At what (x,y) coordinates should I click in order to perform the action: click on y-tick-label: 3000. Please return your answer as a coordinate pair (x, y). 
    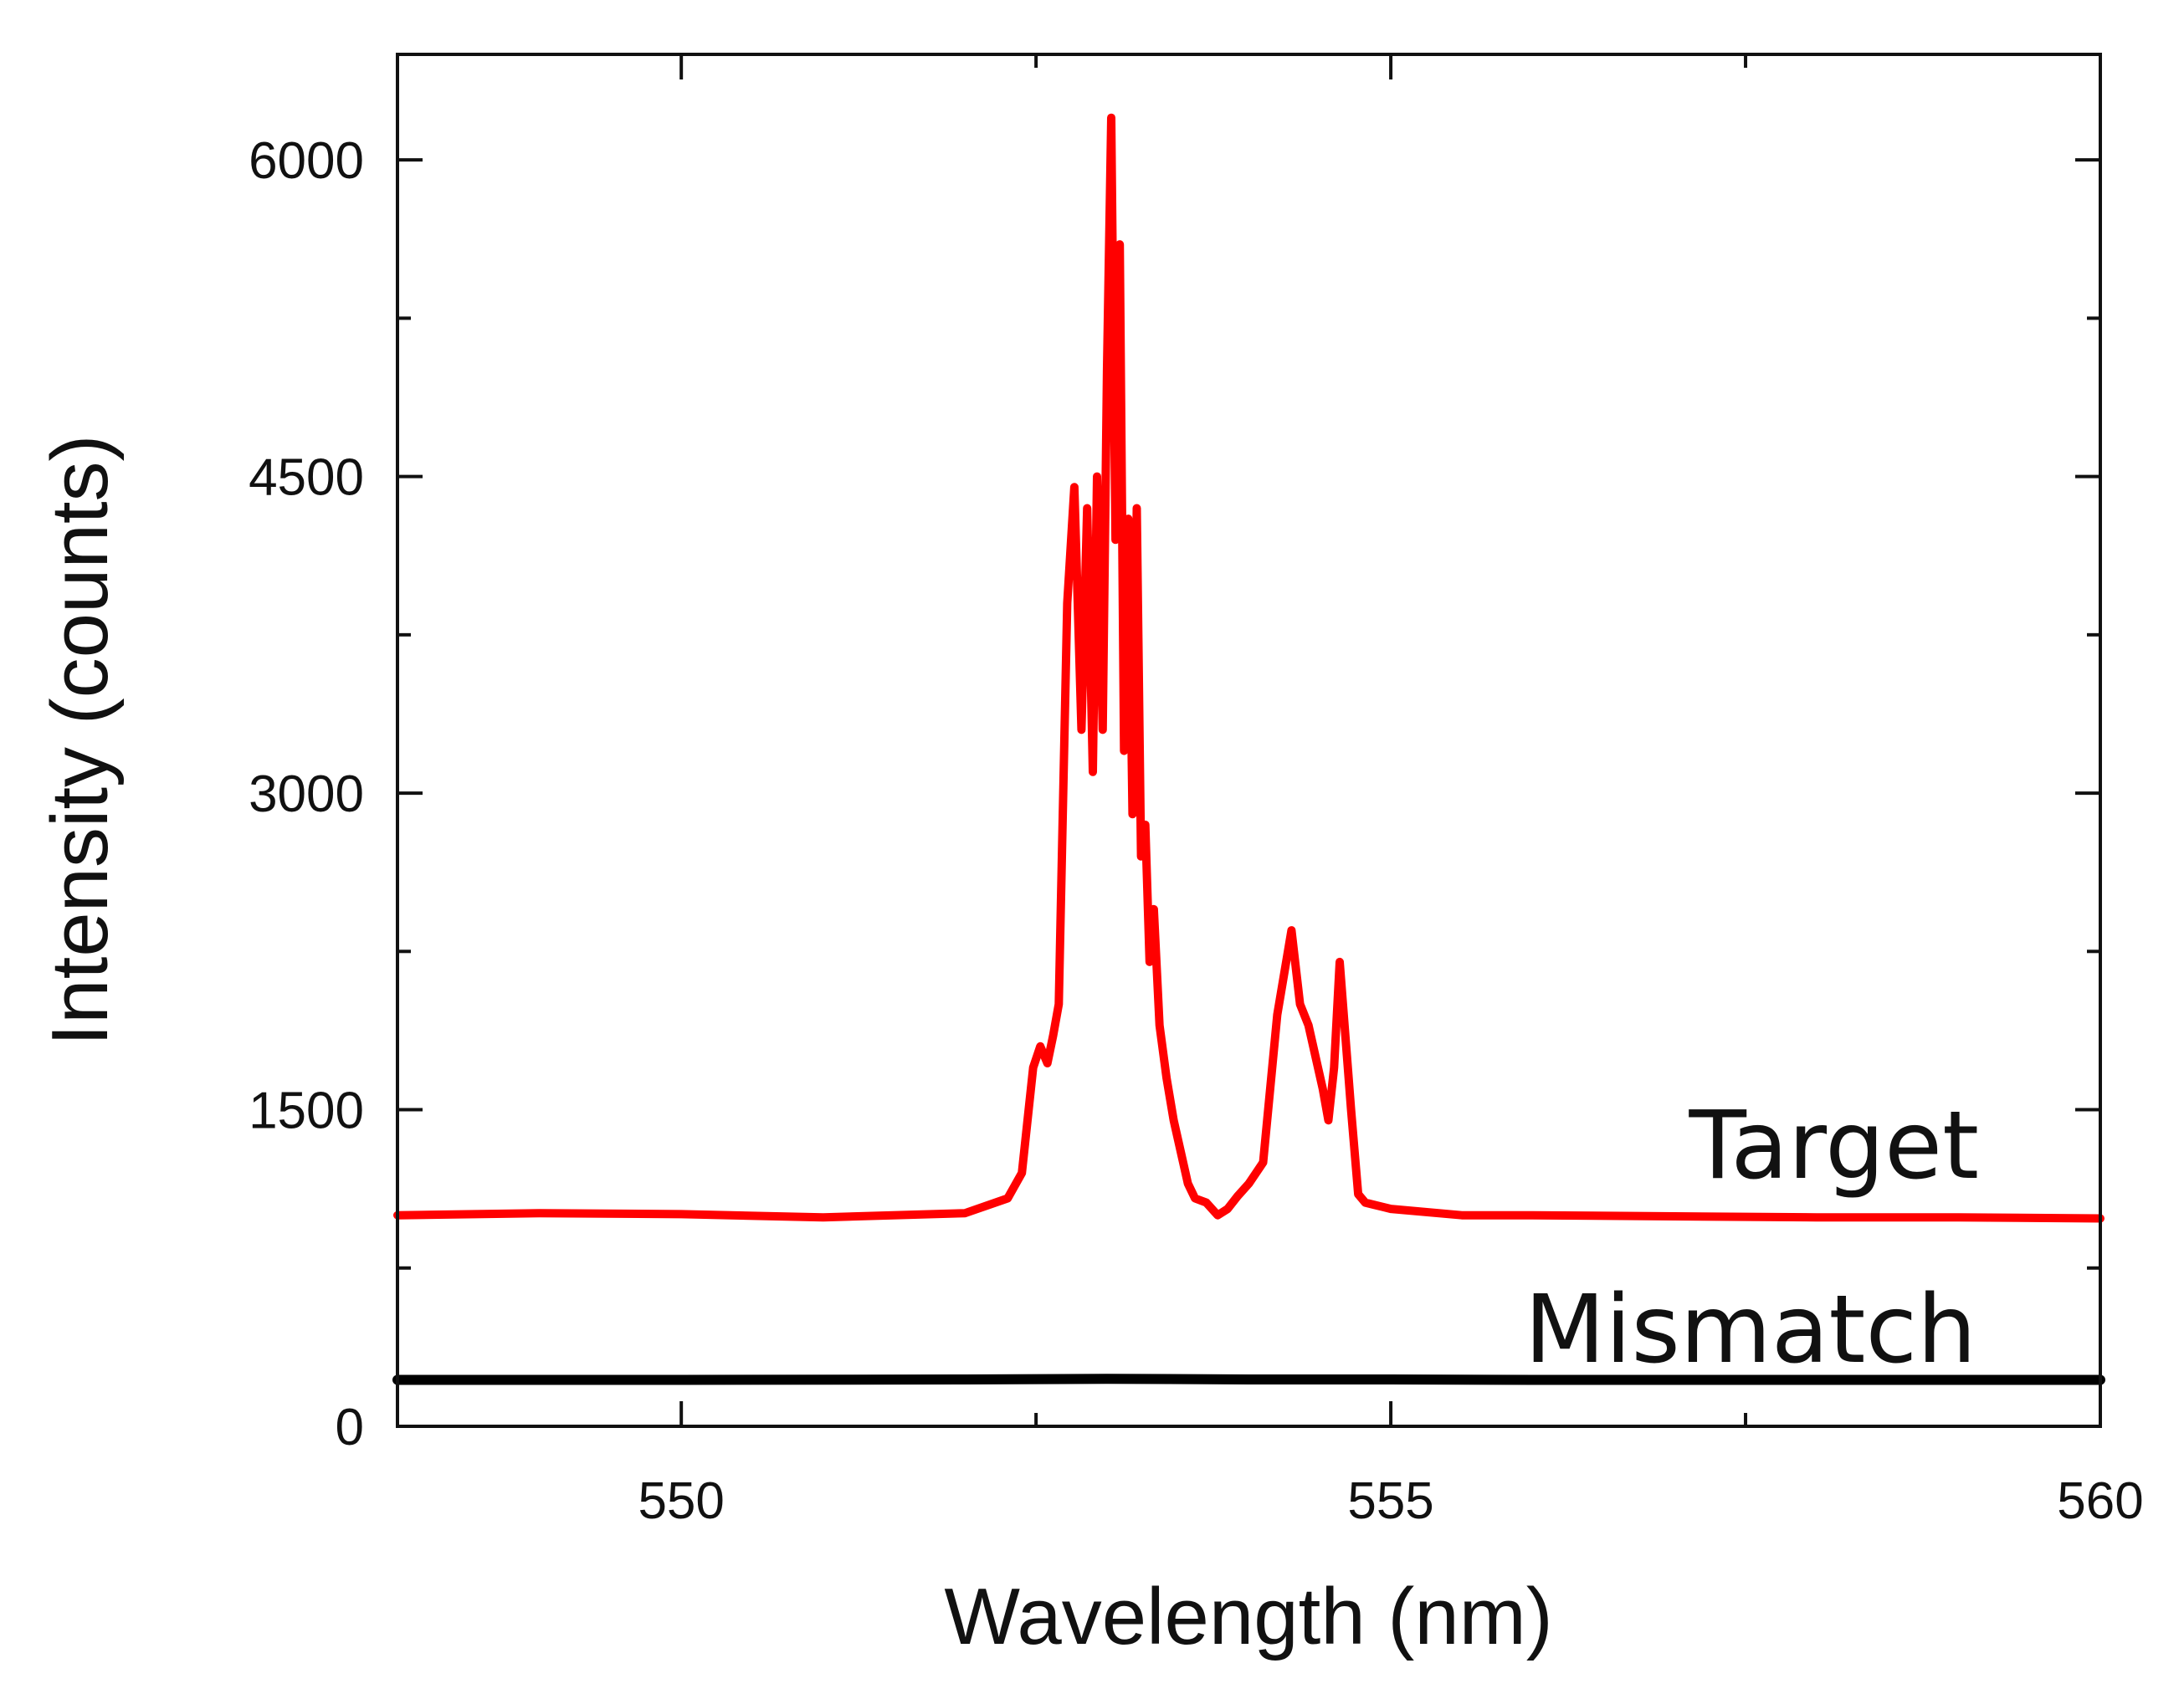
    Looking at the image, I should click on (306, 794).